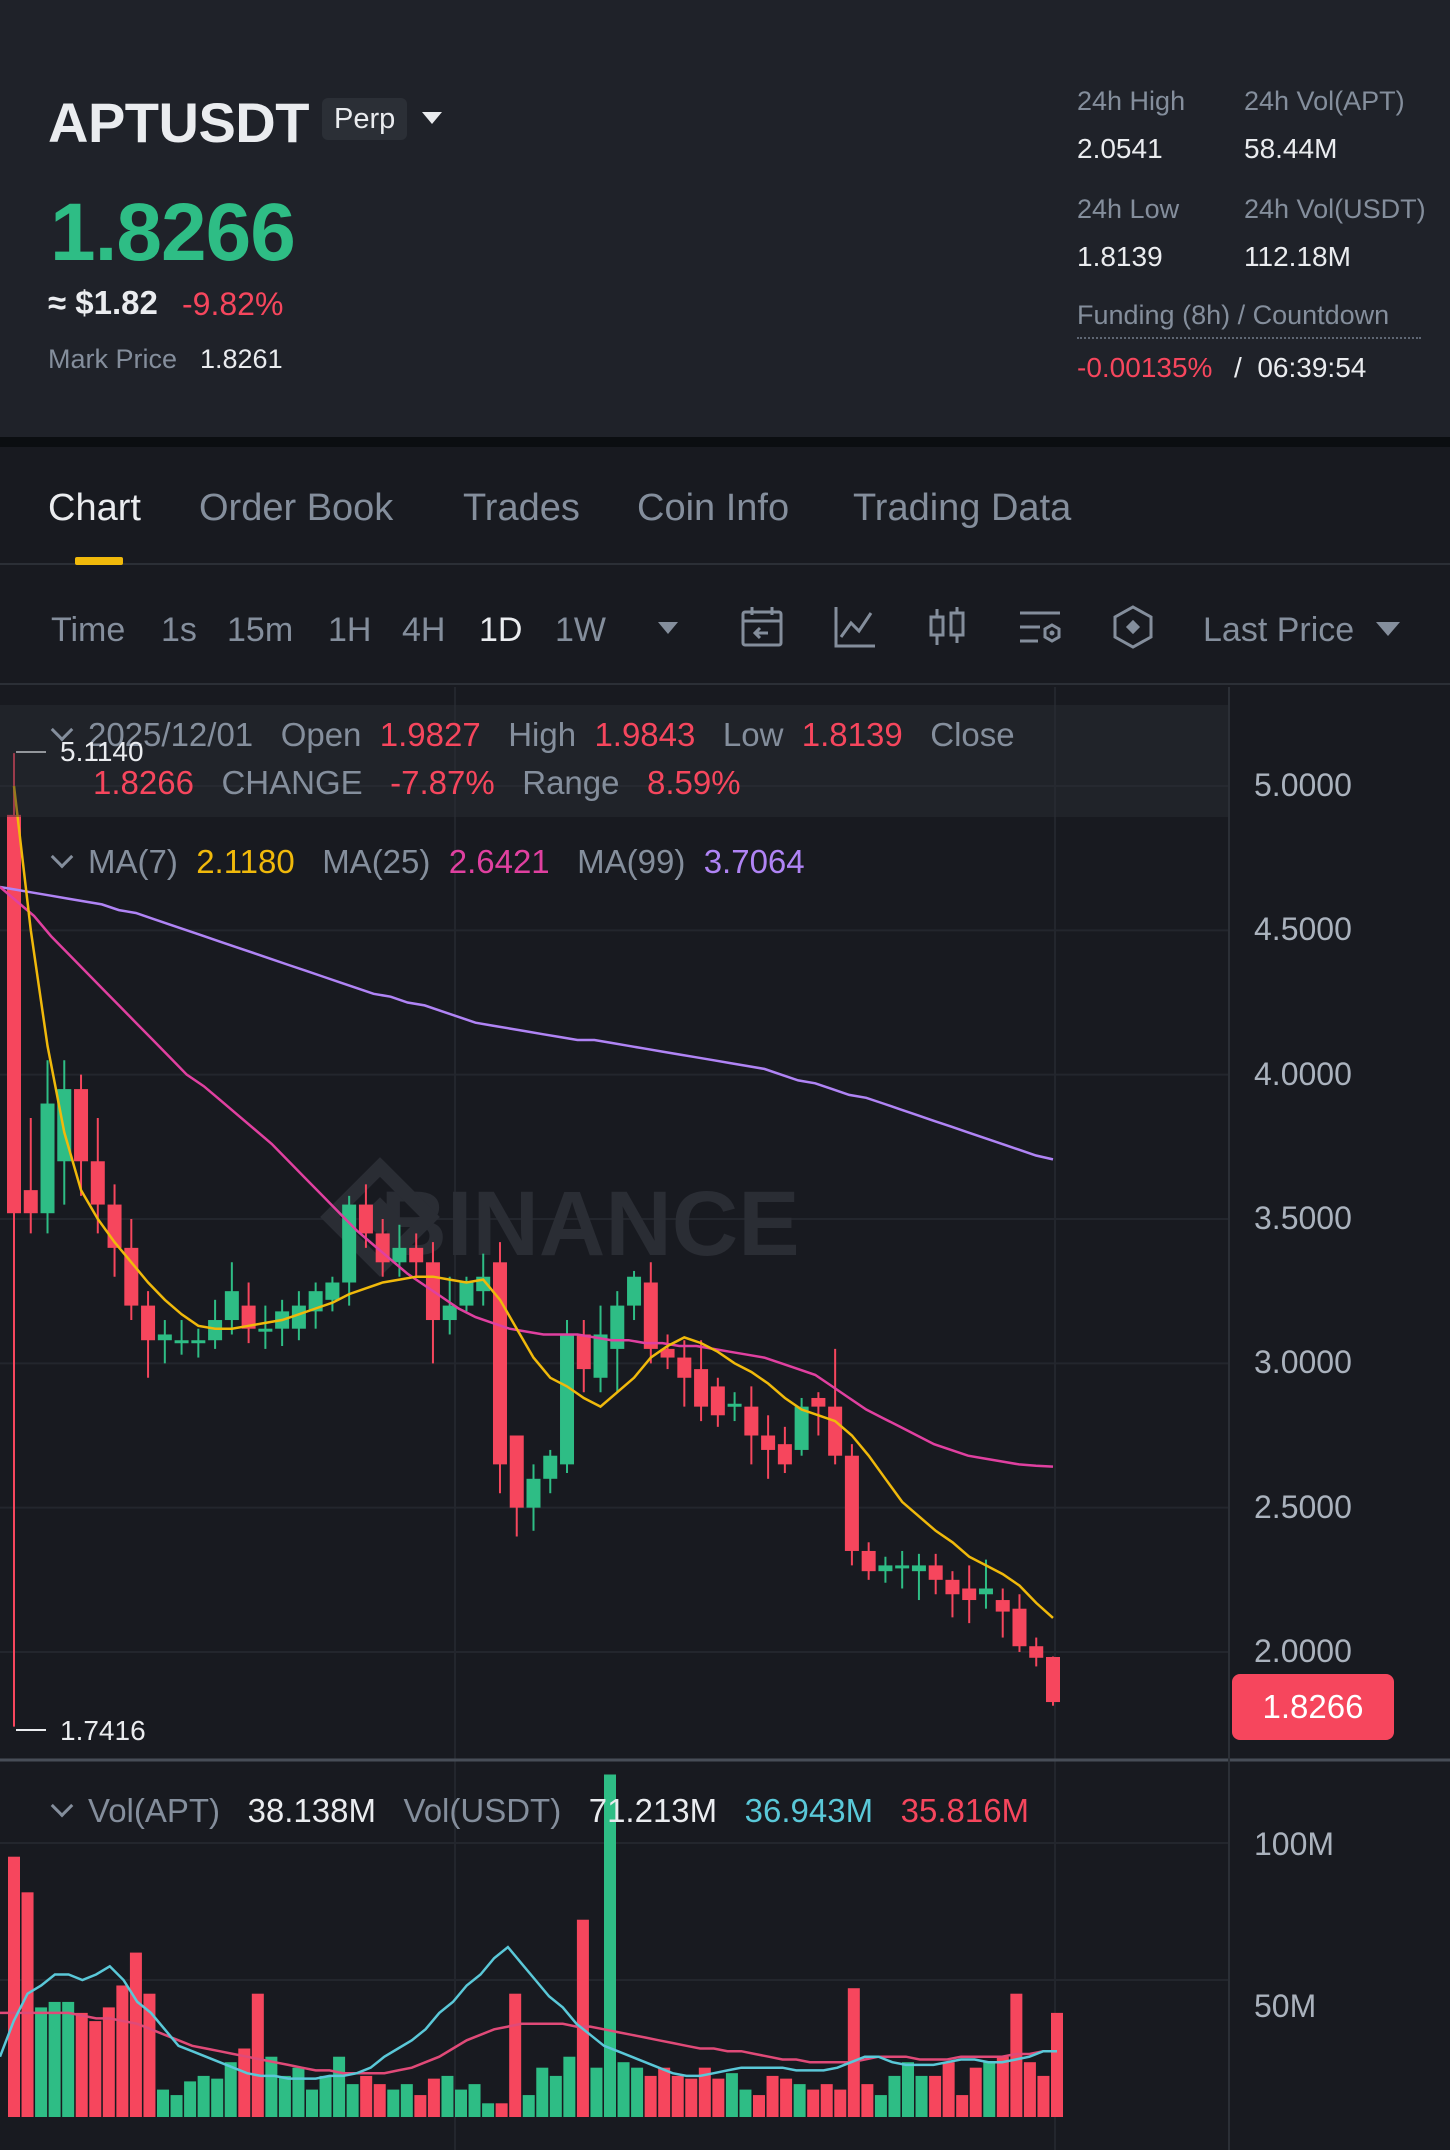 The height and width of the screenshot is (2150, 1450). What do you see at coordinates (1279, 630) in the screenshot?
I see `price-type-select: Last Price` at bounding box center [1279, 630].